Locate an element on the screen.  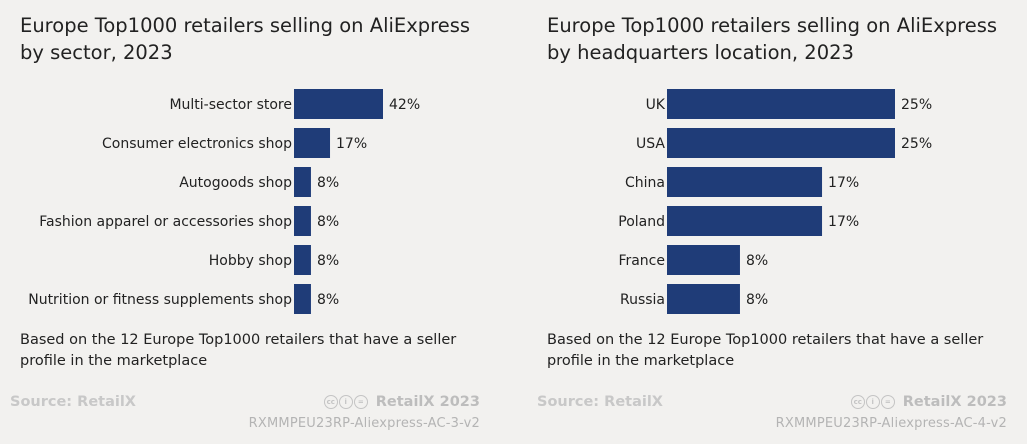
category-label: USA is located at coordinates (650, 144).